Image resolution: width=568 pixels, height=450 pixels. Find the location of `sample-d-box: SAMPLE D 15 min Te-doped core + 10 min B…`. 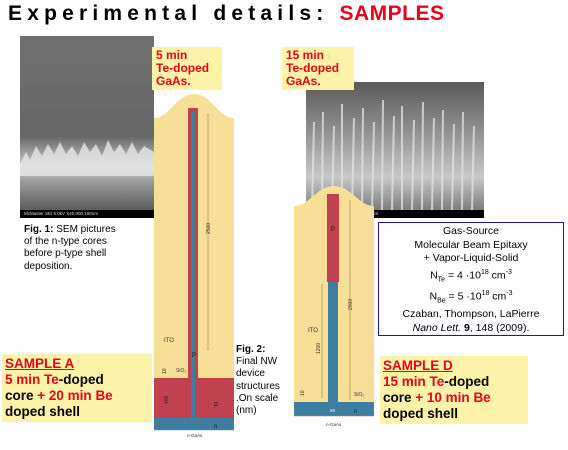

sample-d-box: SAMPLE D 15 min Te-doped core + 10 min B… is located at coordinates (454, 390).